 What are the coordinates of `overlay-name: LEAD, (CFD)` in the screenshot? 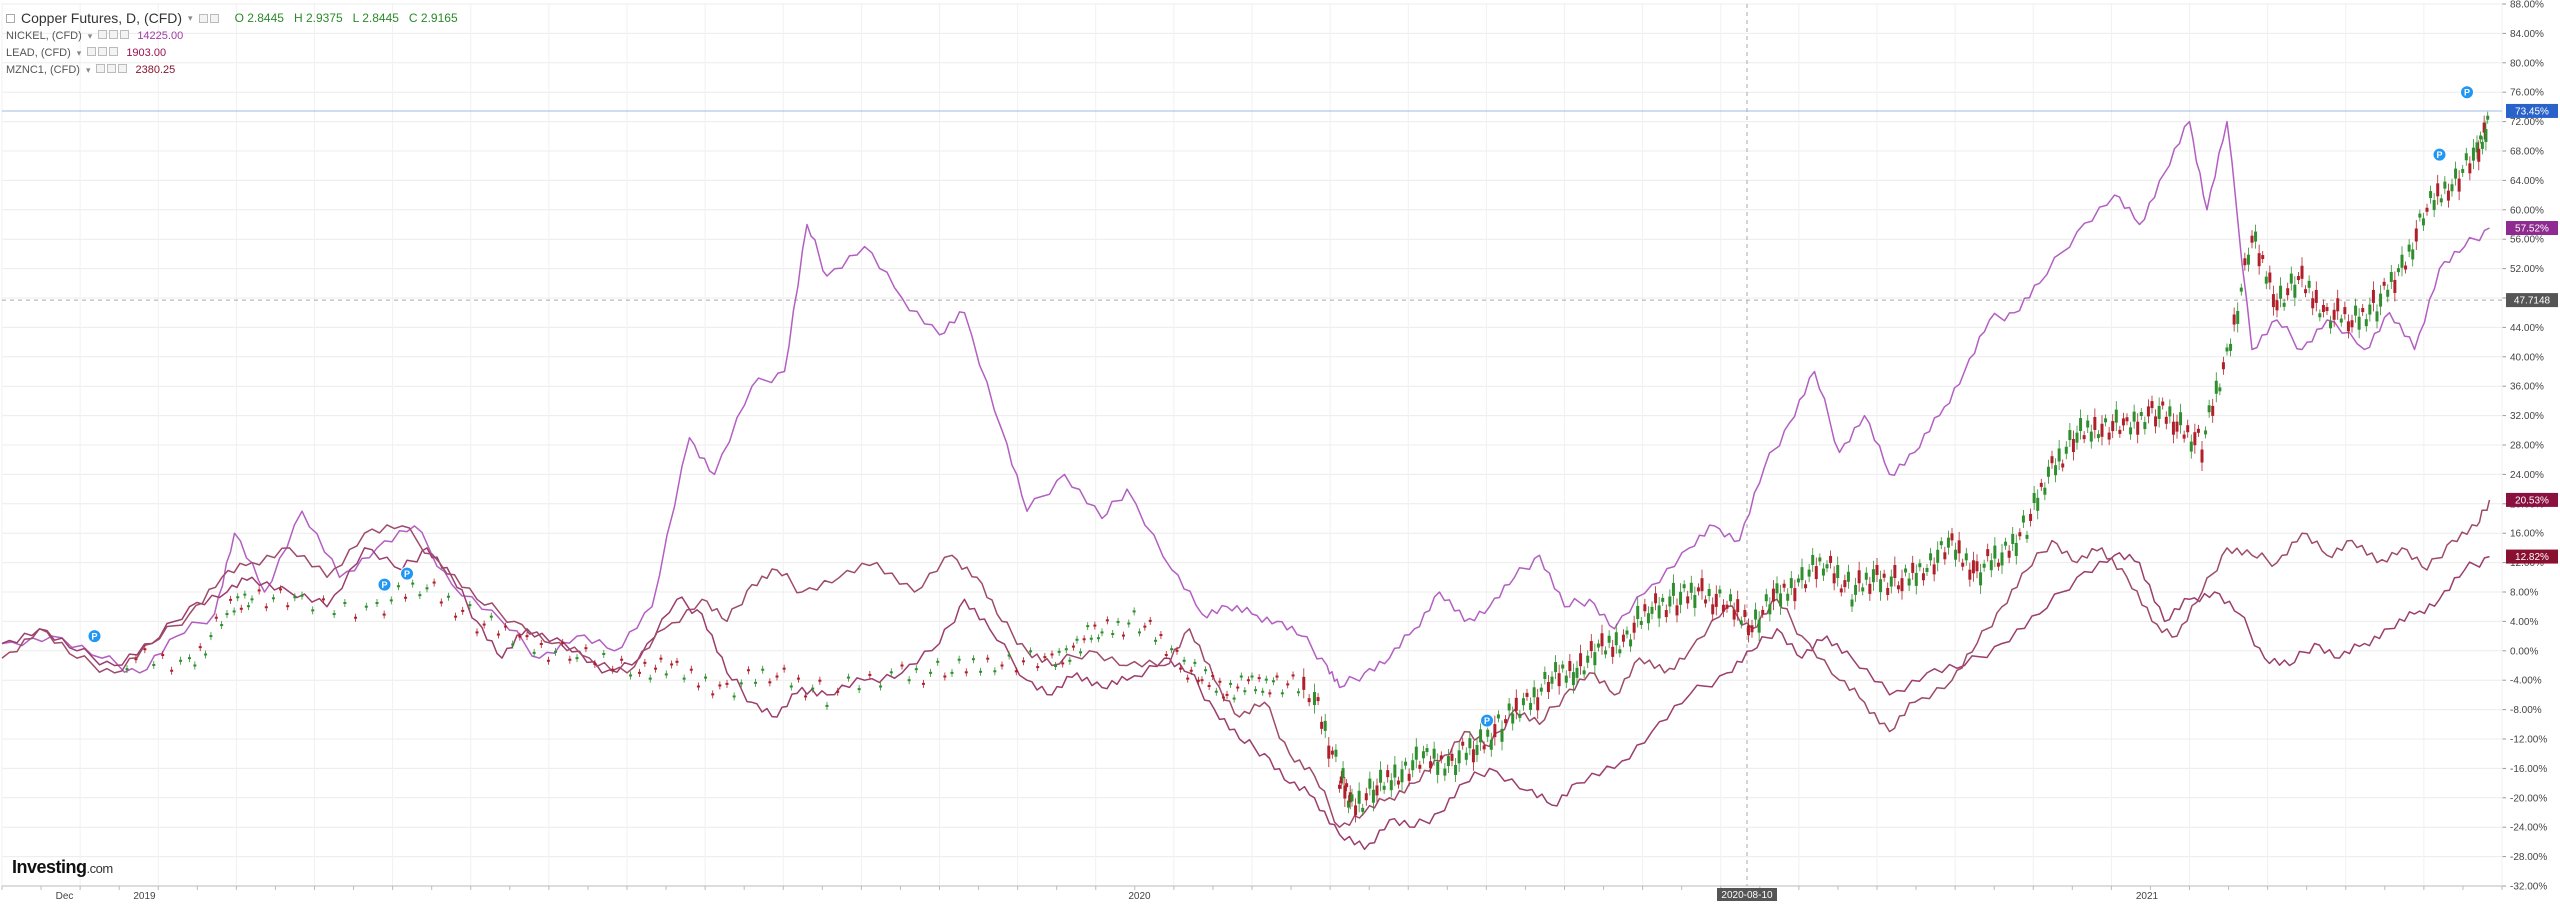 It's located at (38, 53).